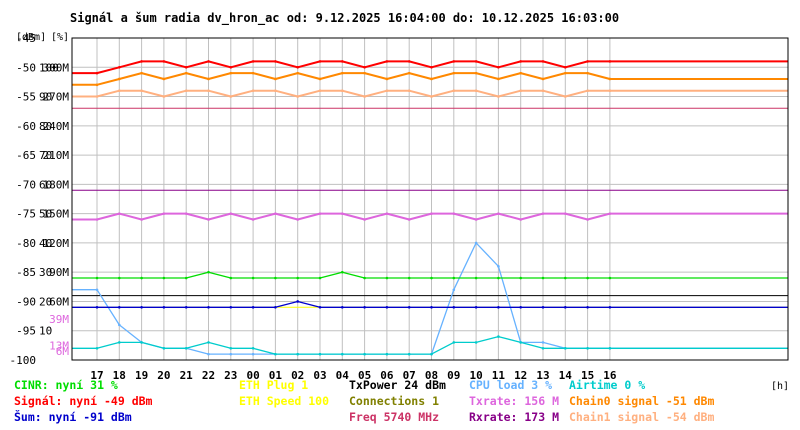  What do you see at coordinates (73, 416) in the screenshot?
I see `legend-item-noise: Šum: nyní -91 dBm` at bounding box center [73, 416].